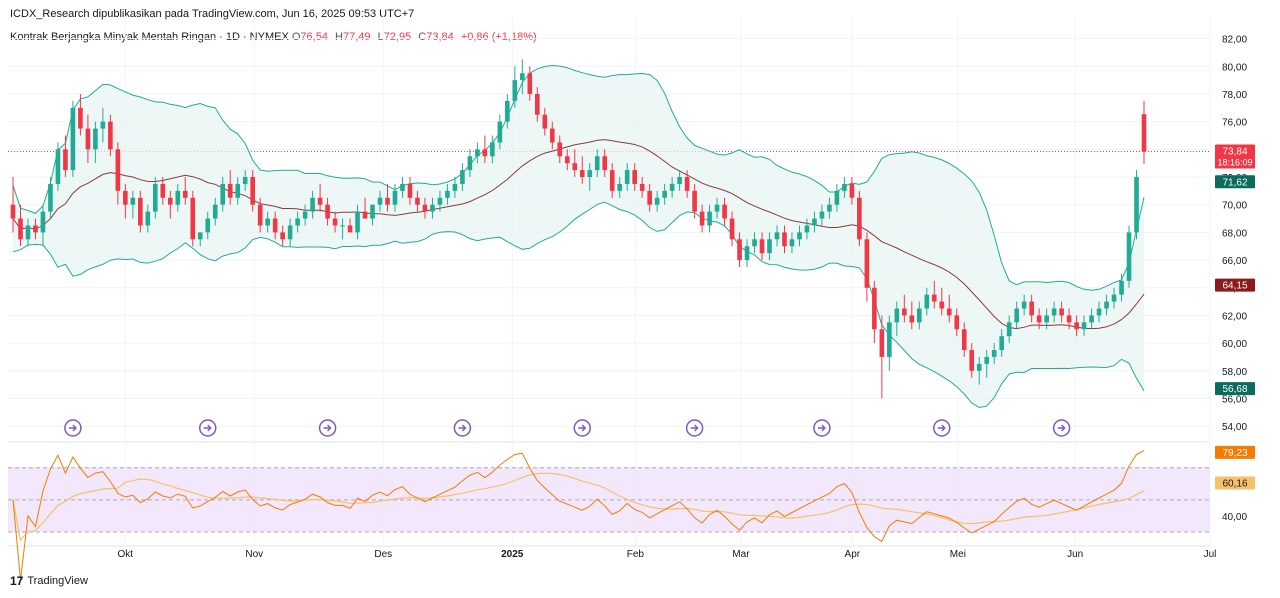 The width and height of the screenshot is (1280, 598). Describe the element at coordinates (609, 499) in the screenshot. I see `rsi-zone` at that location.